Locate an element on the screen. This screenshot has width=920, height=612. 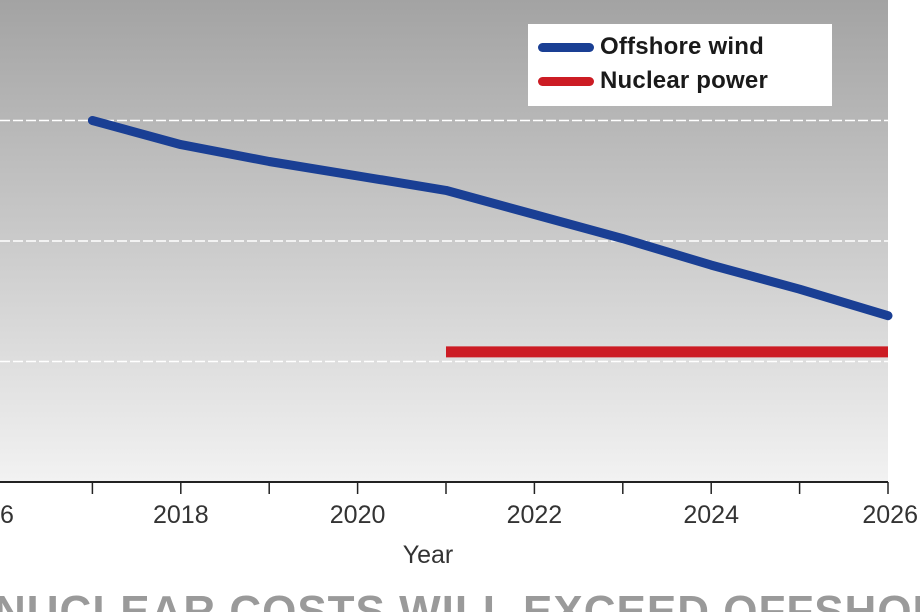
legend-label: Offshore wind is located at coordinates (682, 46).